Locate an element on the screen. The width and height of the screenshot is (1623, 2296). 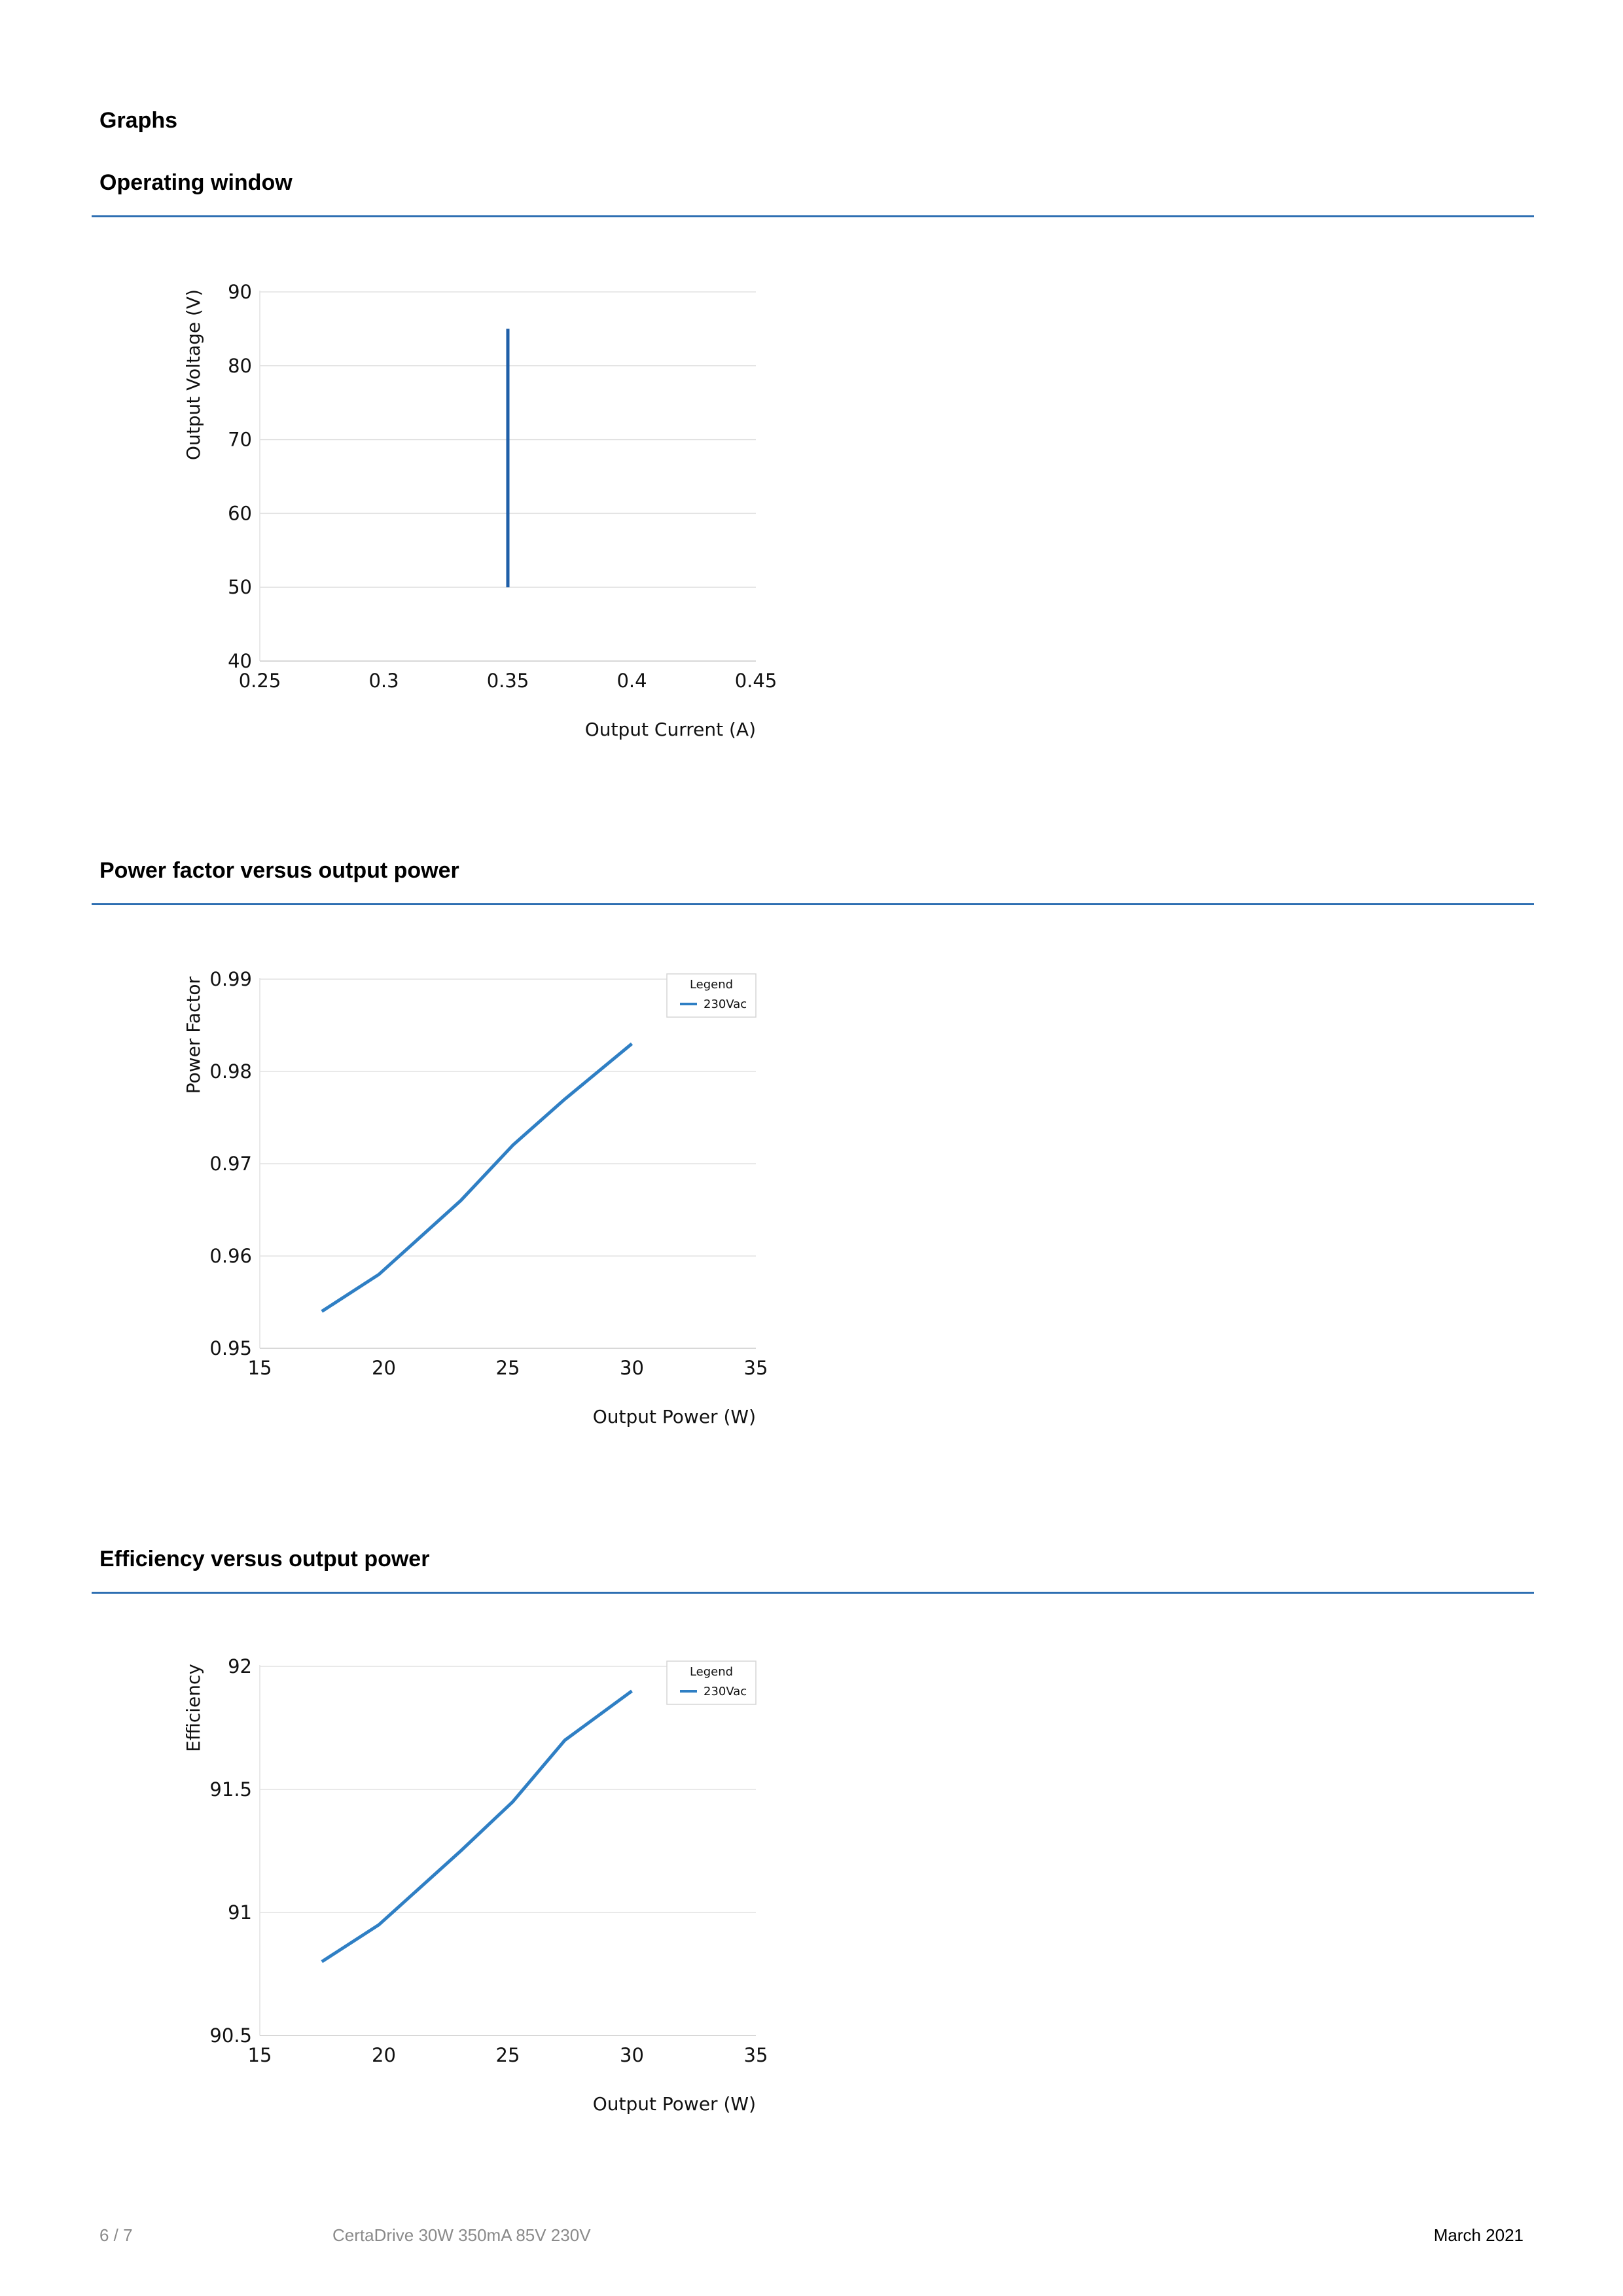
y-tick-label: 70 is located at coordinates (240, 440).